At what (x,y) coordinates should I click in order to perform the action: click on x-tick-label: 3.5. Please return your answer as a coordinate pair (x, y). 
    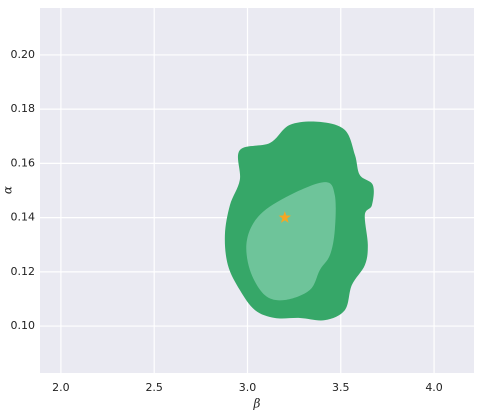
    Looking at the image, I should click on (341, 387).